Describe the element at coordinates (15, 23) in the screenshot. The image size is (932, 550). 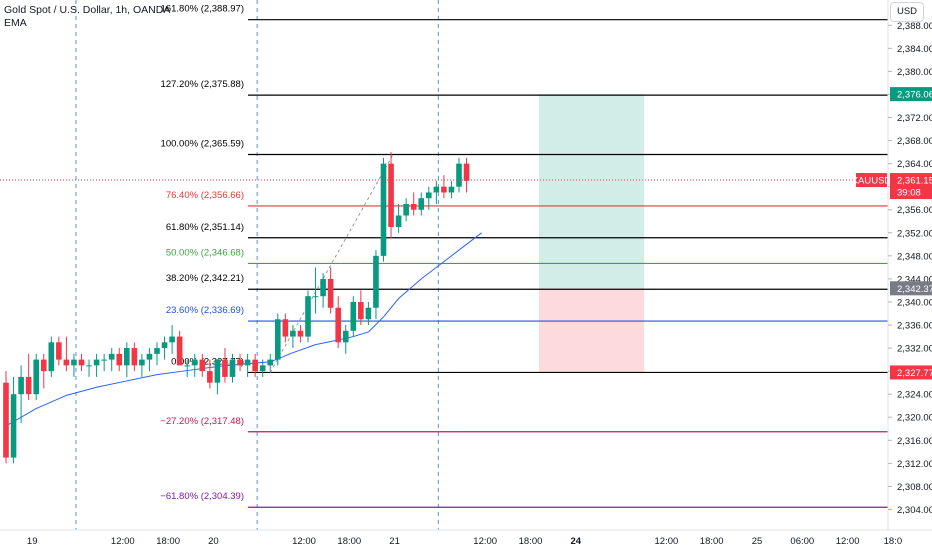
I see `indicator-name: EMA` at that location.